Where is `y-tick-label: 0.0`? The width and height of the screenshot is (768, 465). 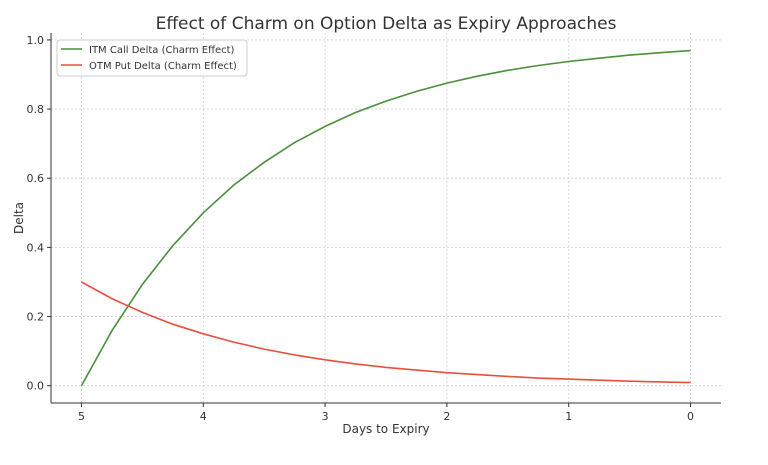 y-tick-label: 0.0 is located at coordinates (36, 386).